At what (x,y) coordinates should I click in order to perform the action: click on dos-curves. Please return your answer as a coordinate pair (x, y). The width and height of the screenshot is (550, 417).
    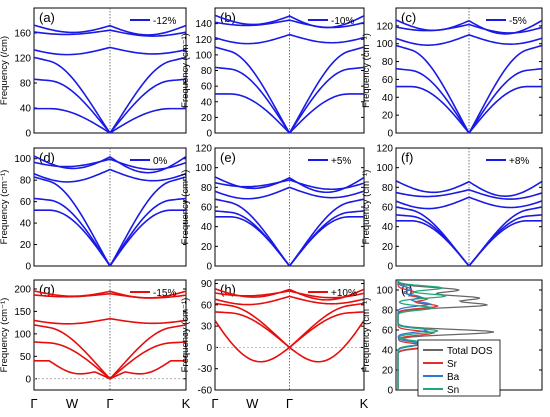
    Looking at the image, I should click on (446, 335).